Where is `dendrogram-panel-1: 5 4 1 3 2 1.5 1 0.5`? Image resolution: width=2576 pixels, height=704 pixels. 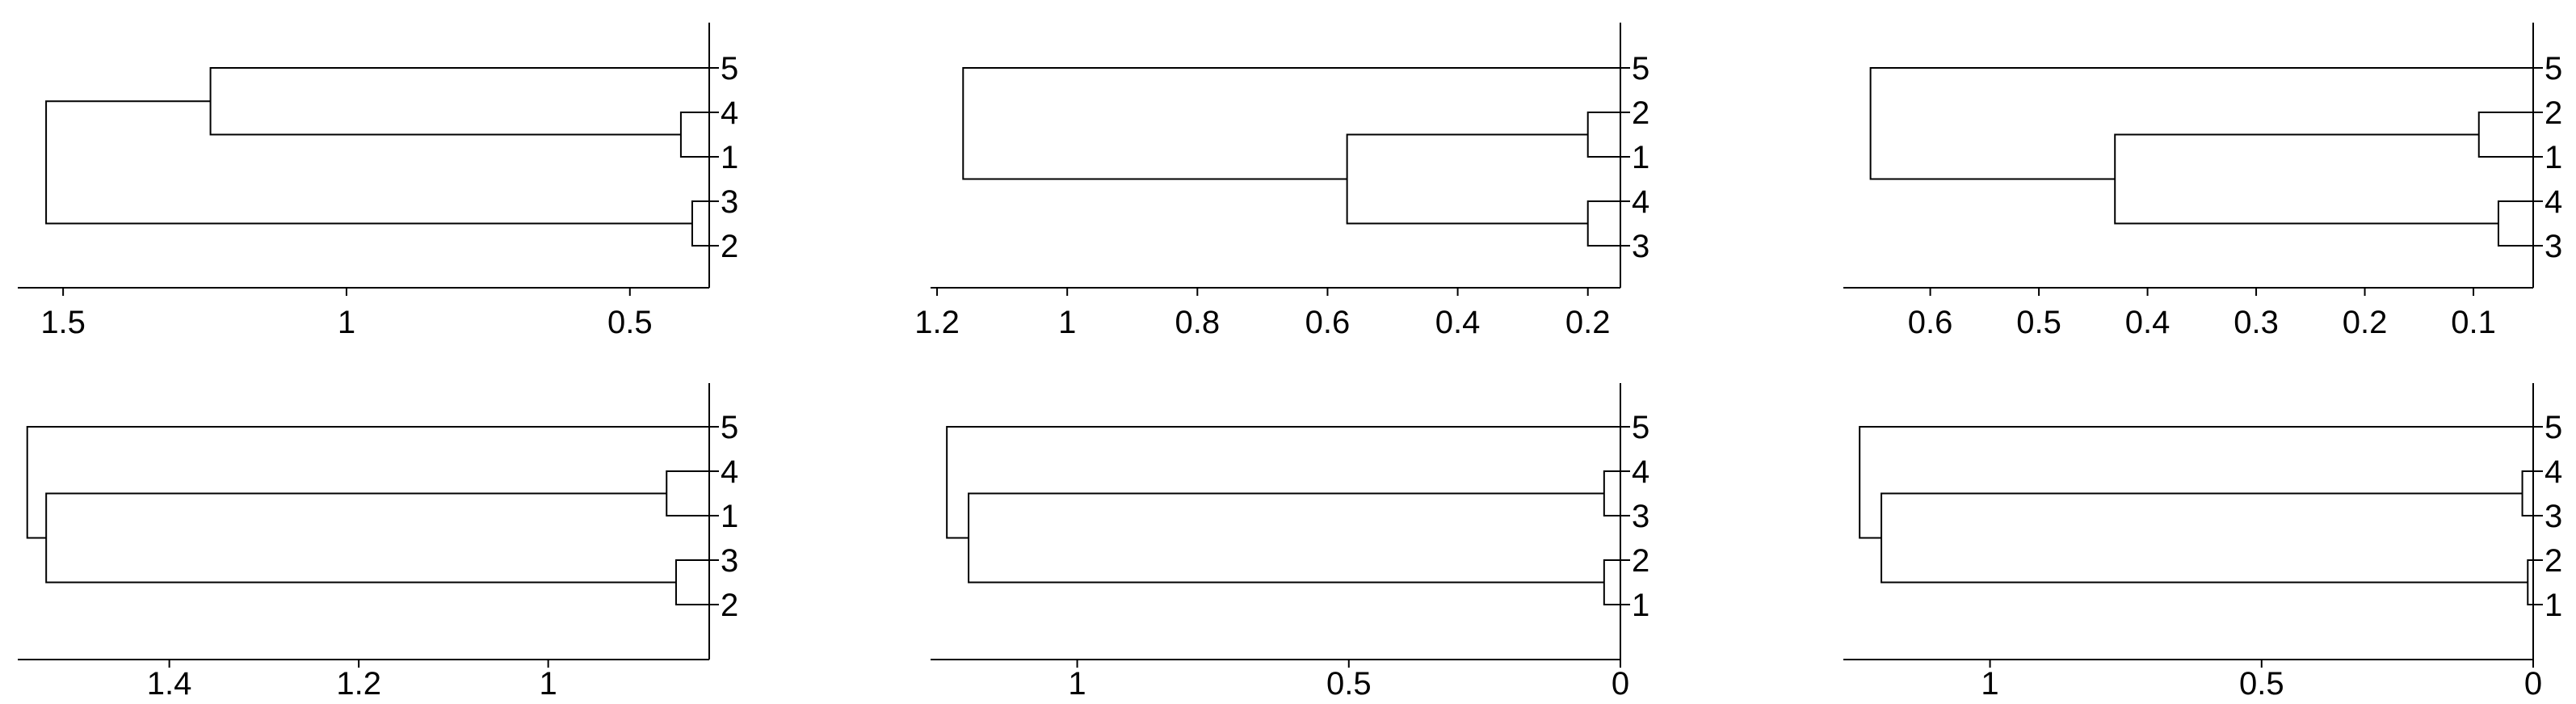 dendrogram-panel-1: 5 4 1 3 2 1.5 1 0.5 is located at coordinates (378, 181).